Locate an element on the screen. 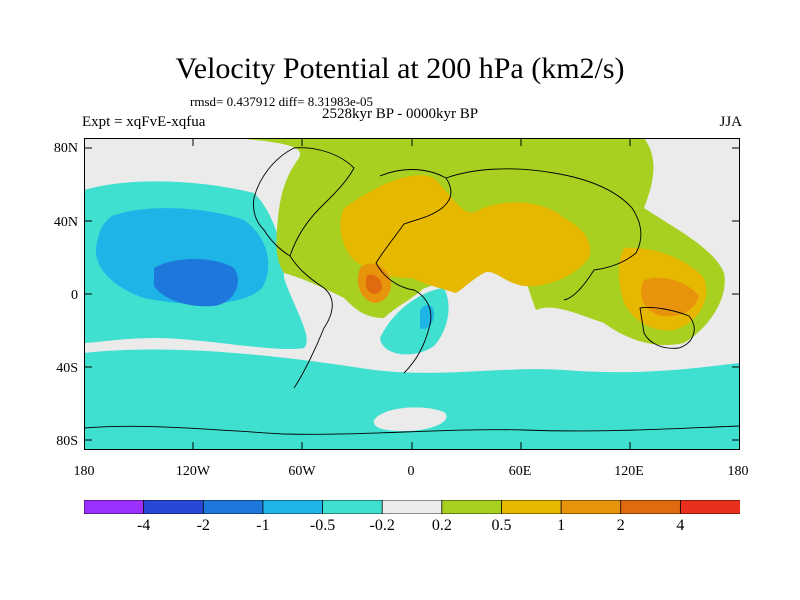 The image size is (800, 600). lat-label-40s: 40S is located at coordinates (67, 368).